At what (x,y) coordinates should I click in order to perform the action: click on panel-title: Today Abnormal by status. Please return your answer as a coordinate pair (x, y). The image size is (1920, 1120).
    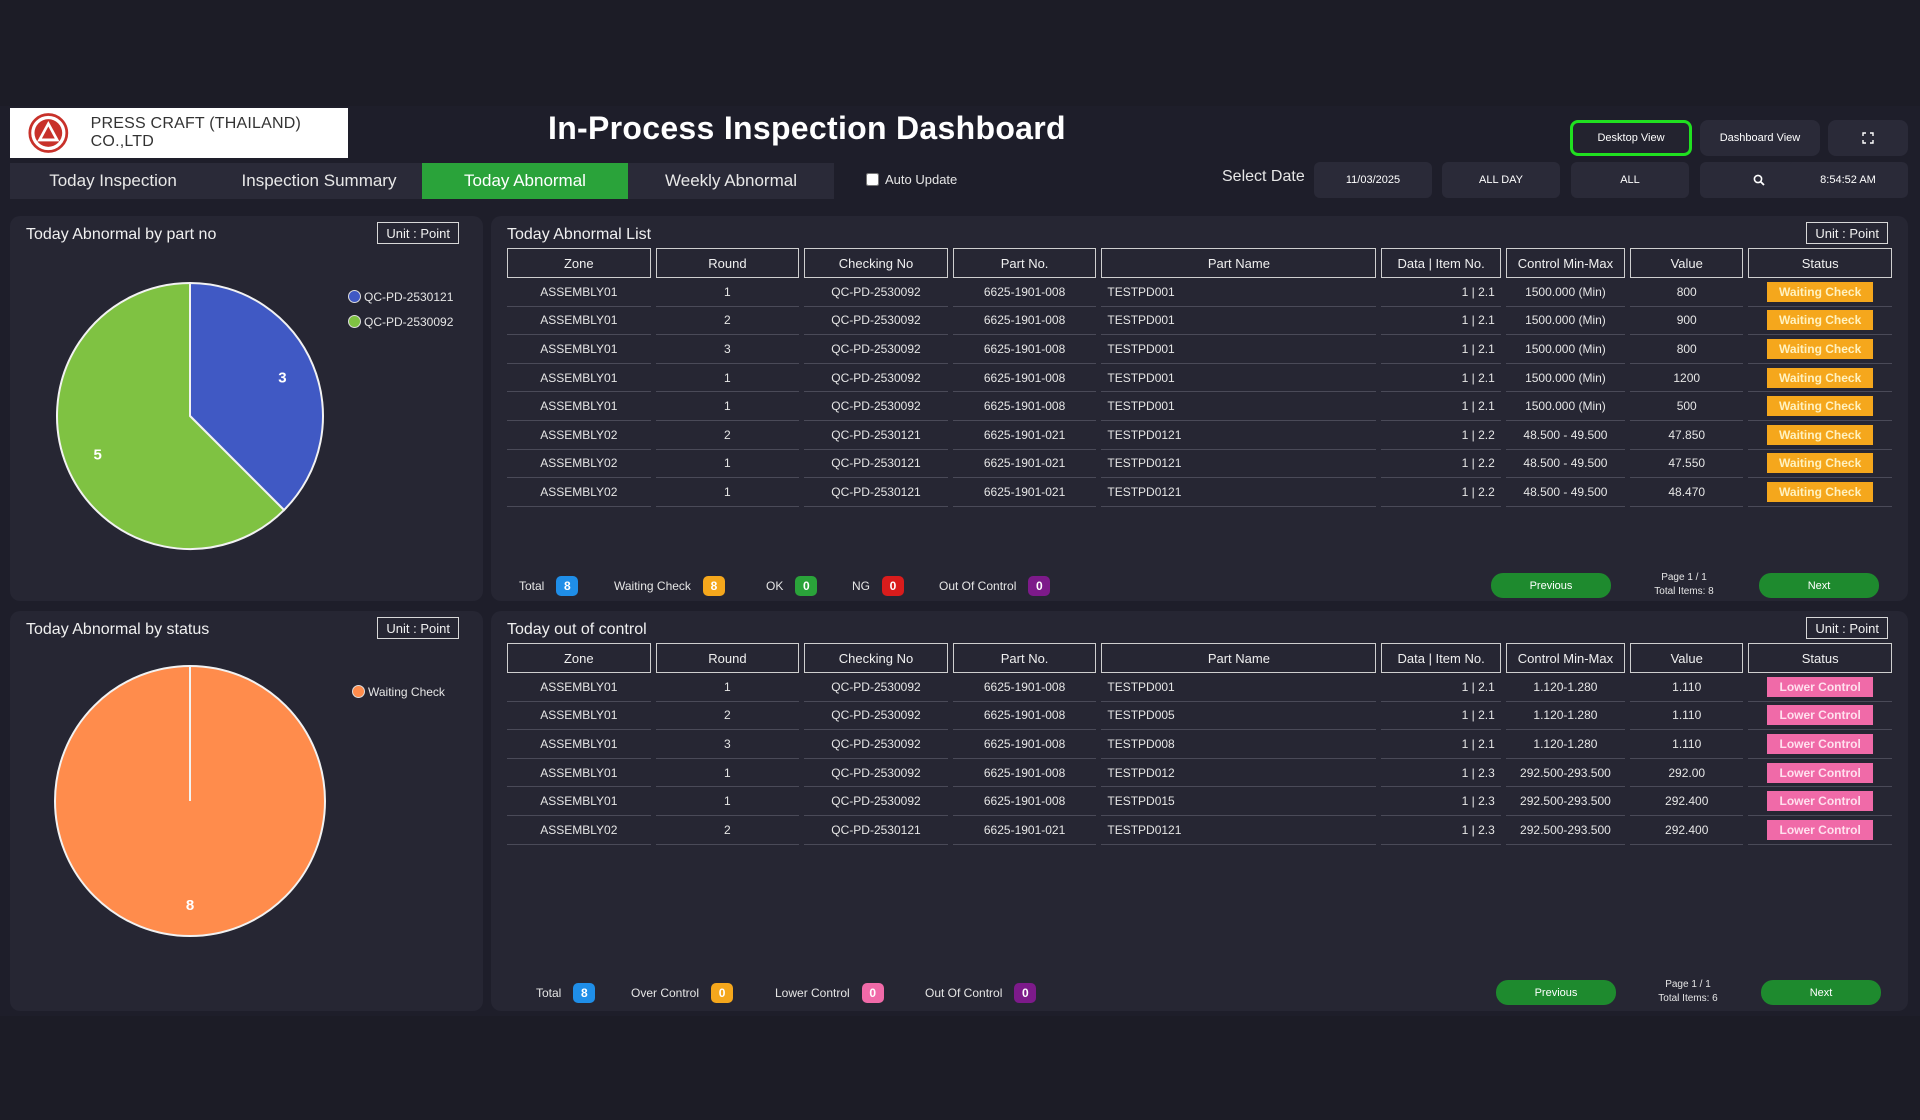
    Looking at the image, I should click on (118, 629).